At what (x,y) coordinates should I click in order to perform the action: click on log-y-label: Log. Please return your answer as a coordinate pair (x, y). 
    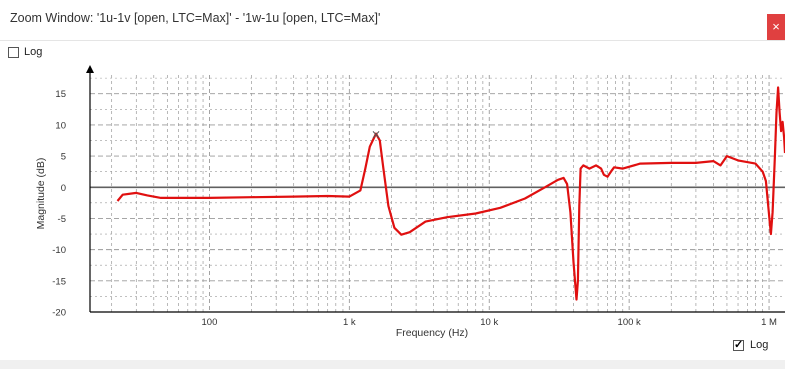
    Looking at the image, I should click on (33, 52).